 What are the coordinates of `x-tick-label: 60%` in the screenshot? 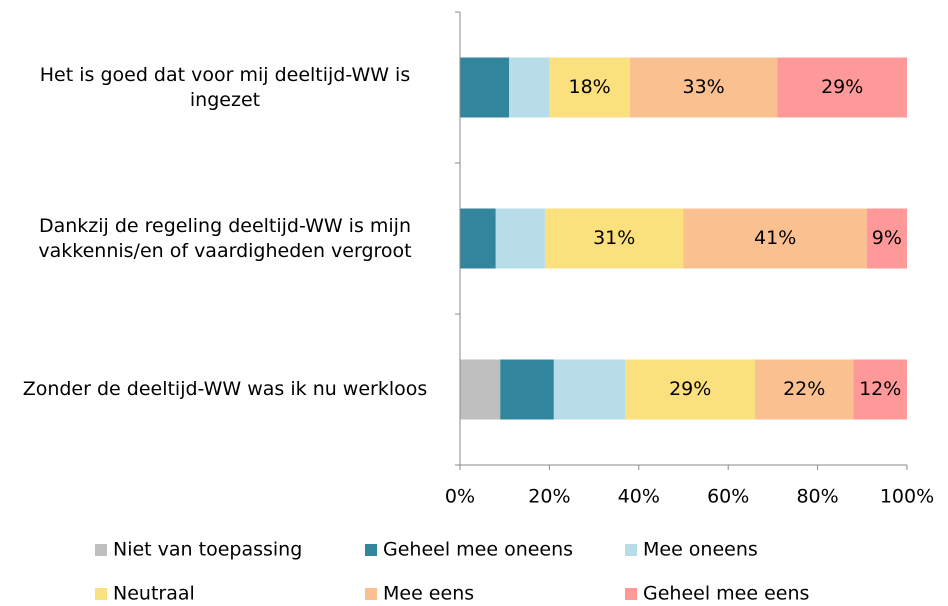 It's located at (728, 497).